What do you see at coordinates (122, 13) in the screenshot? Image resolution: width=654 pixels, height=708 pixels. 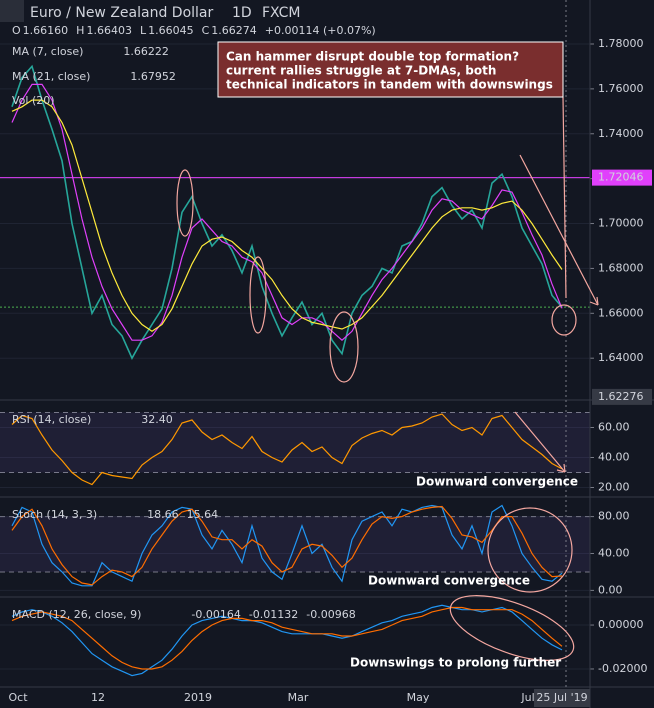 I see `symbol-name: Euro / New Zealand Dollar` at bounding box center [122, 13].